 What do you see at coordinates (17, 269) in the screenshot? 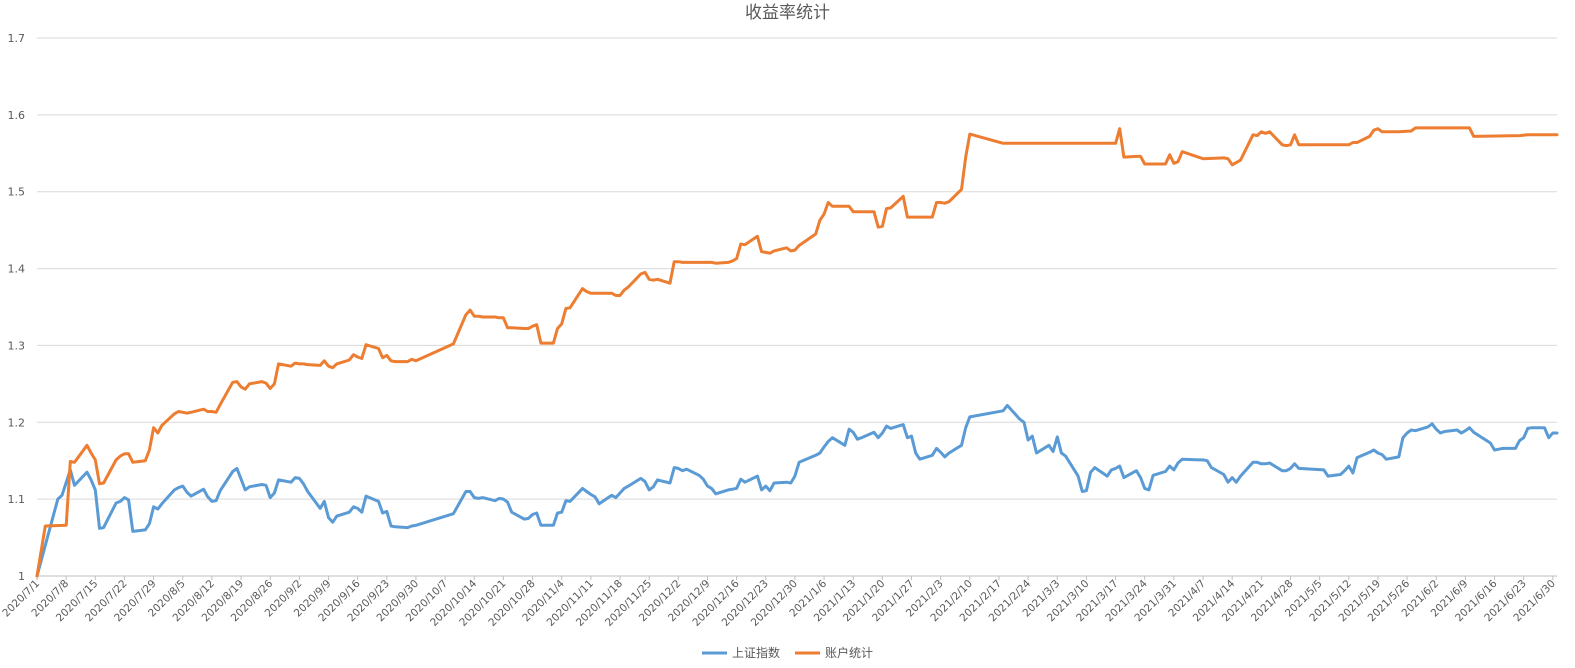
I see `y-tick-label: 1.4` at bounding box center [17, 269].